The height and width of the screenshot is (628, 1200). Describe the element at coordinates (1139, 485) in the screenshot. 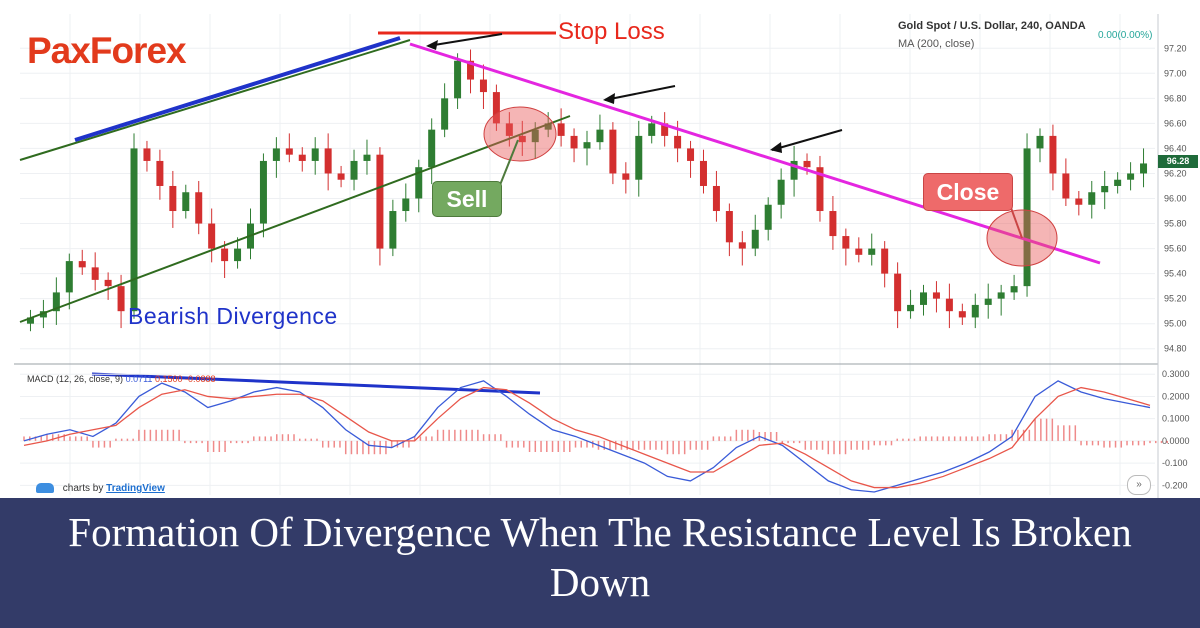

I see `scroll-right-button: »` at that location.